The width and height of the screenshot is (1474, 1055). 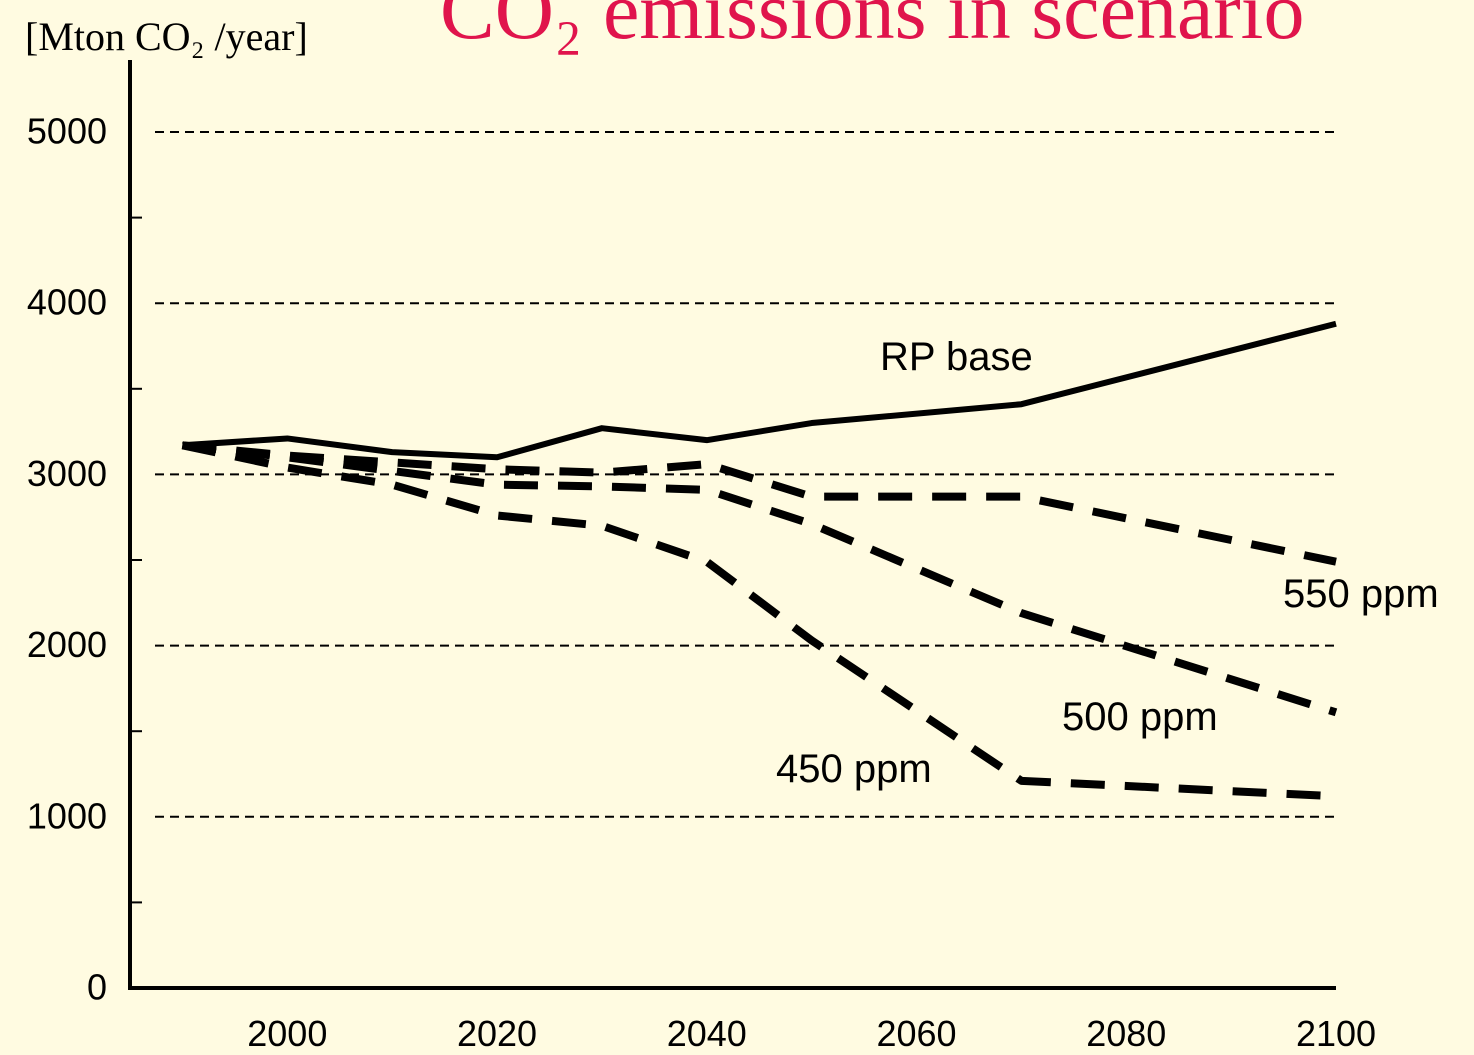 I want to click on x-tick-label: 2020, so click(x=497, y=1033).